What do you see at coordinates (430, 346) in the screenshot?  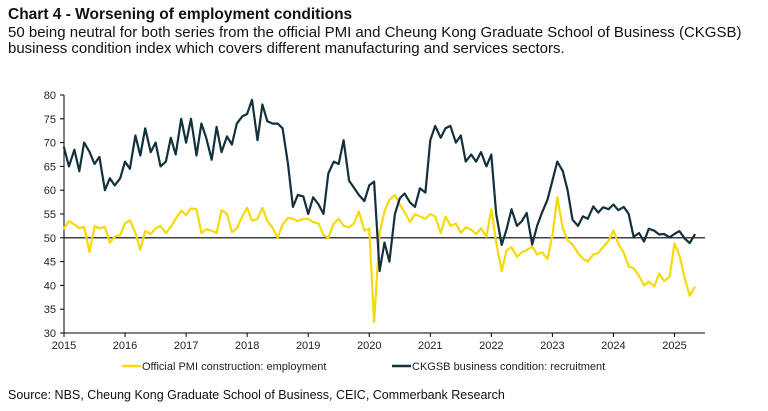 I see `x-tick-label: 2021` at bounding box center [430, 346].